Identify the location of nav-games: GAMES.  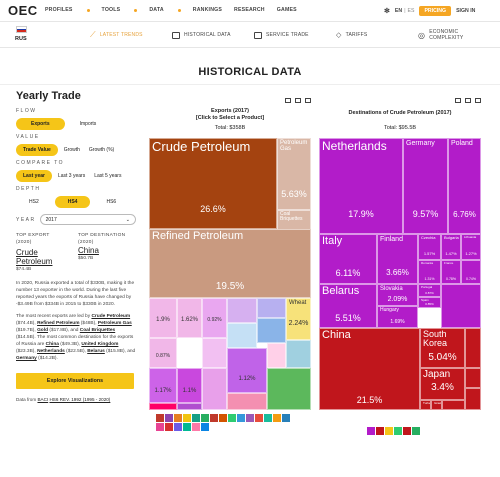
(286, 10).